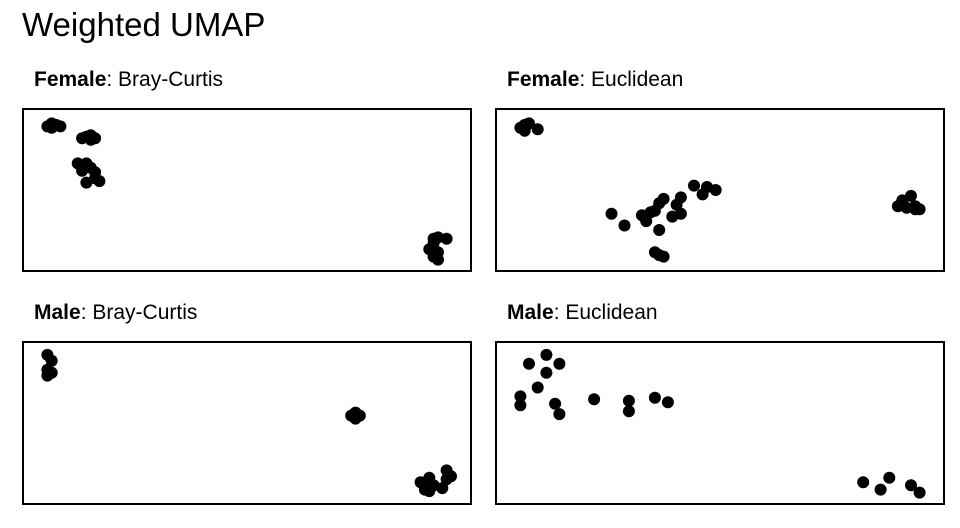 Image resolution: width=960 pixels, height=528 pixels. I want to click on panel-title: Male: Euclidean, so click(582, 312).